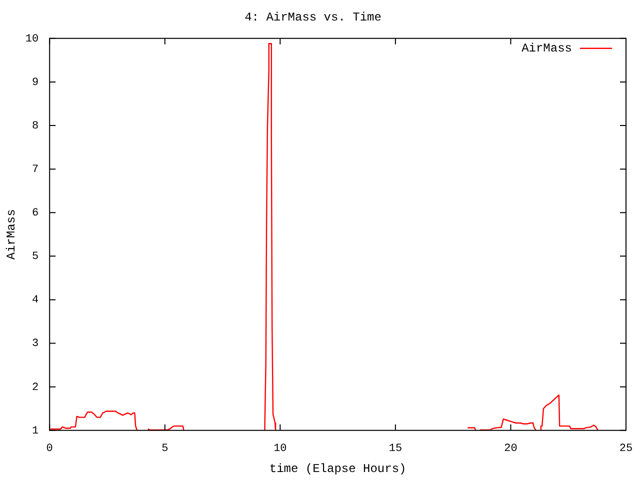 The height and width of the screenshot is (480, 640). I want to click on y-tick-label: 7, so click(35, 170).